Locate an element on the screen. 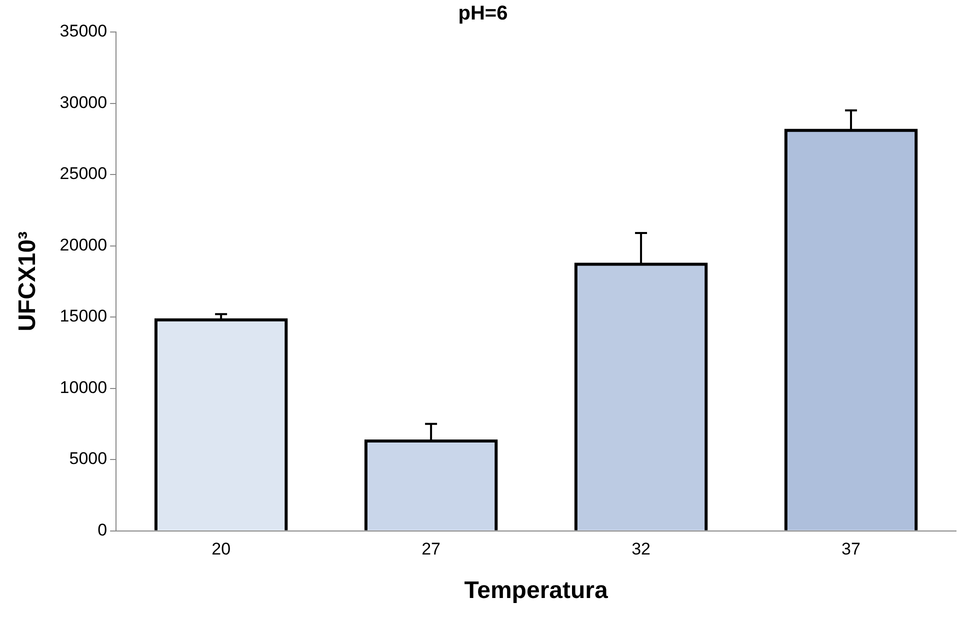 The image size is (970, 620). y-tick-label: 15000 is located at coordinates (84, 316).